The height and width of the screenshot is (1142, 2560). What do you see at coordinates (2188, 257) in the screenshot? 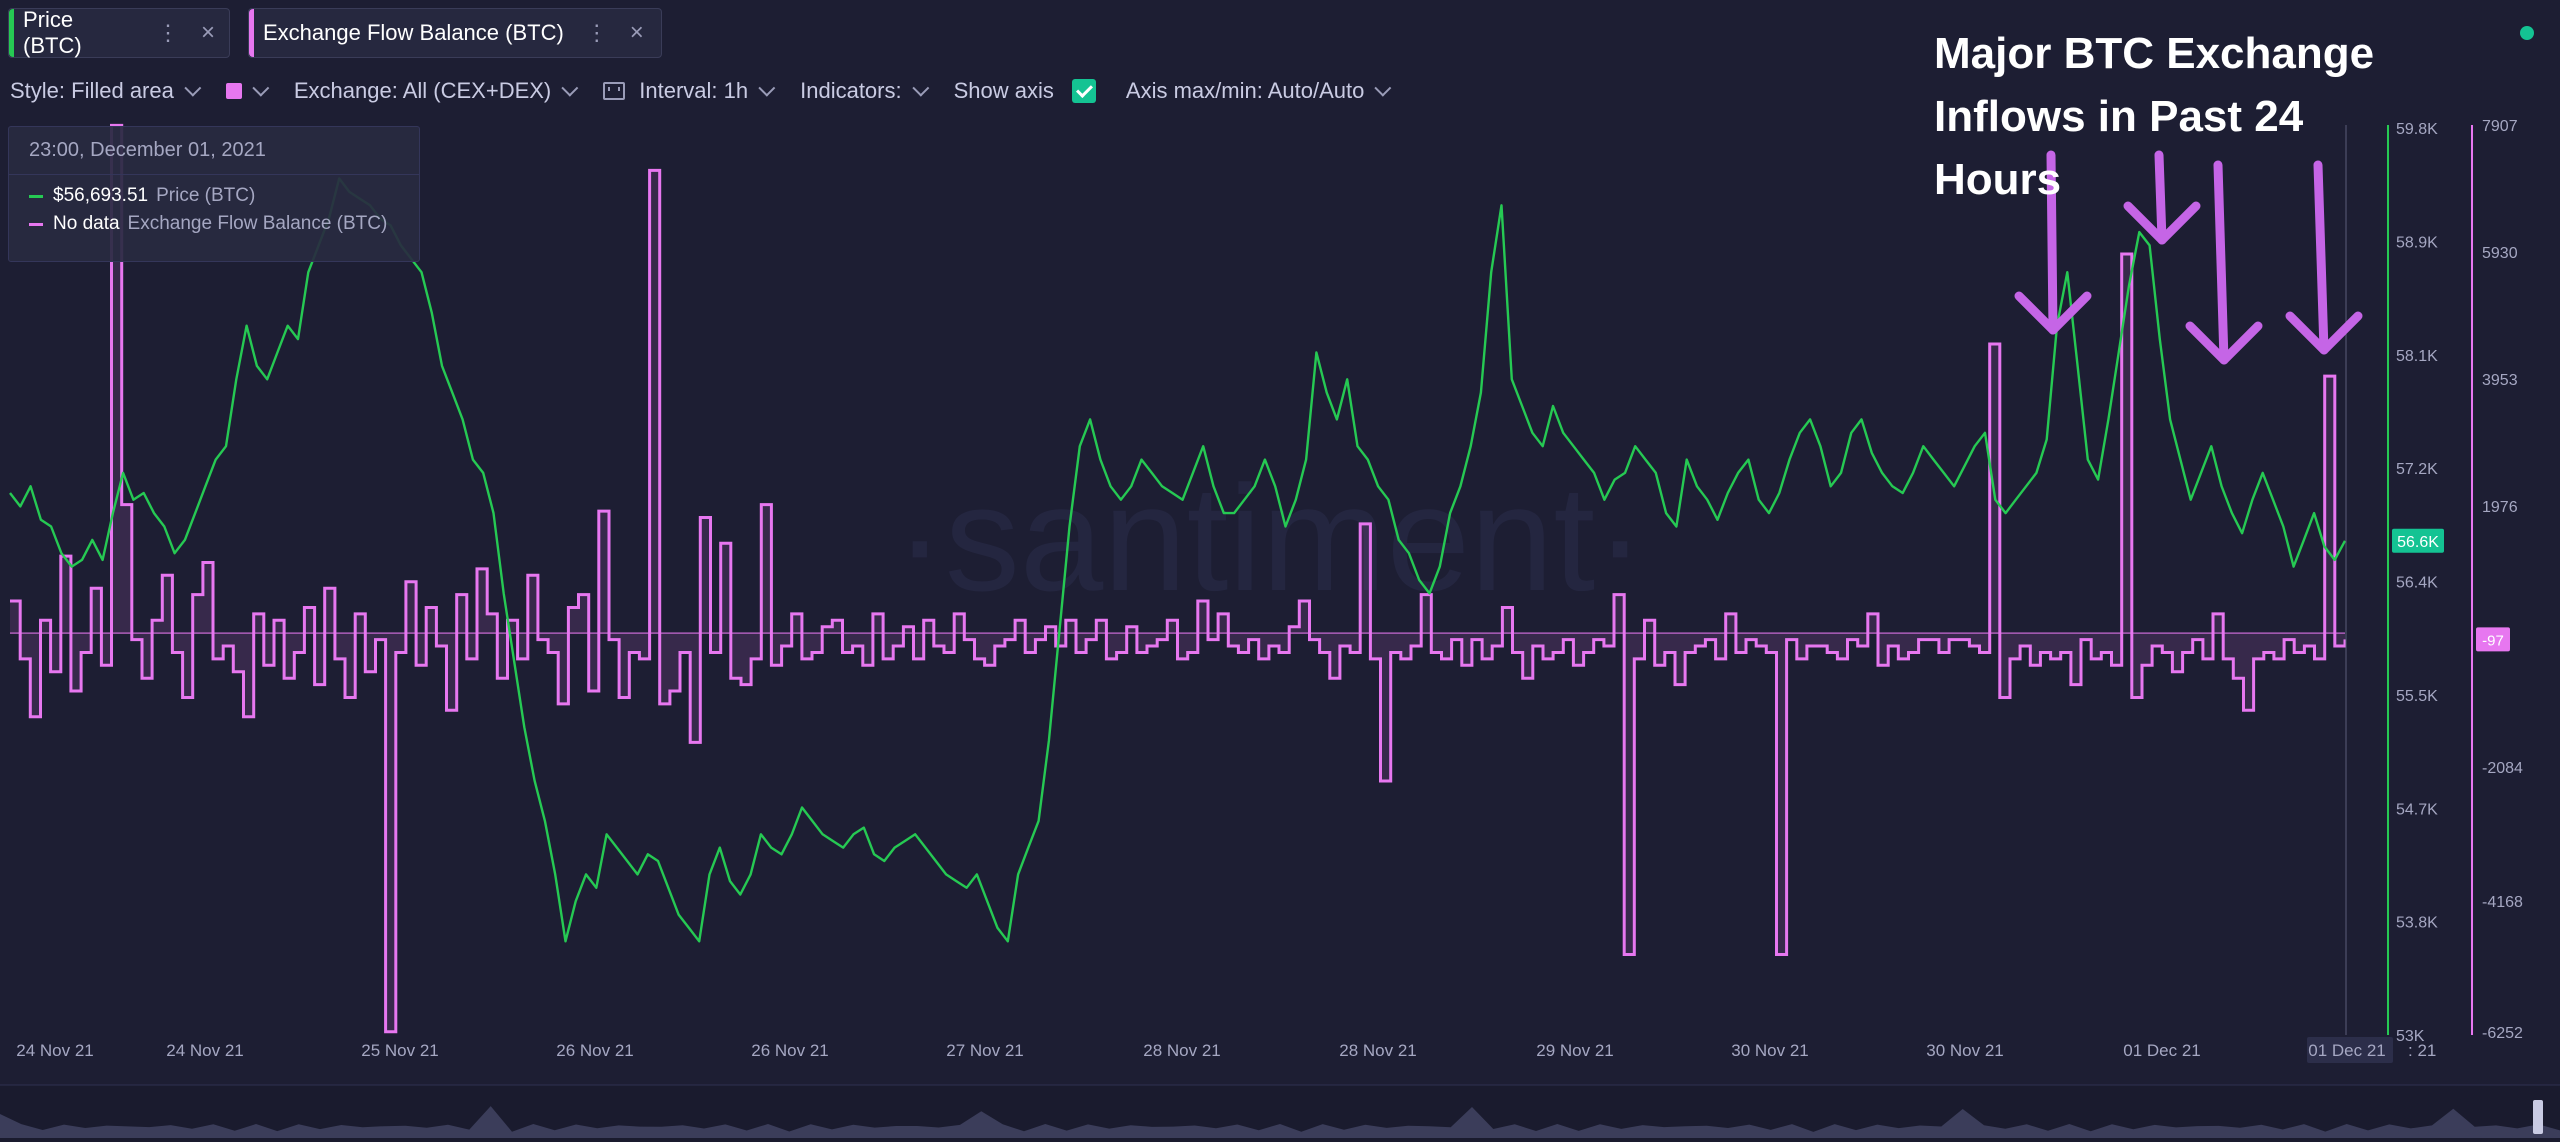
I see `annotation-arrows` at bounding box center [2188, 257].